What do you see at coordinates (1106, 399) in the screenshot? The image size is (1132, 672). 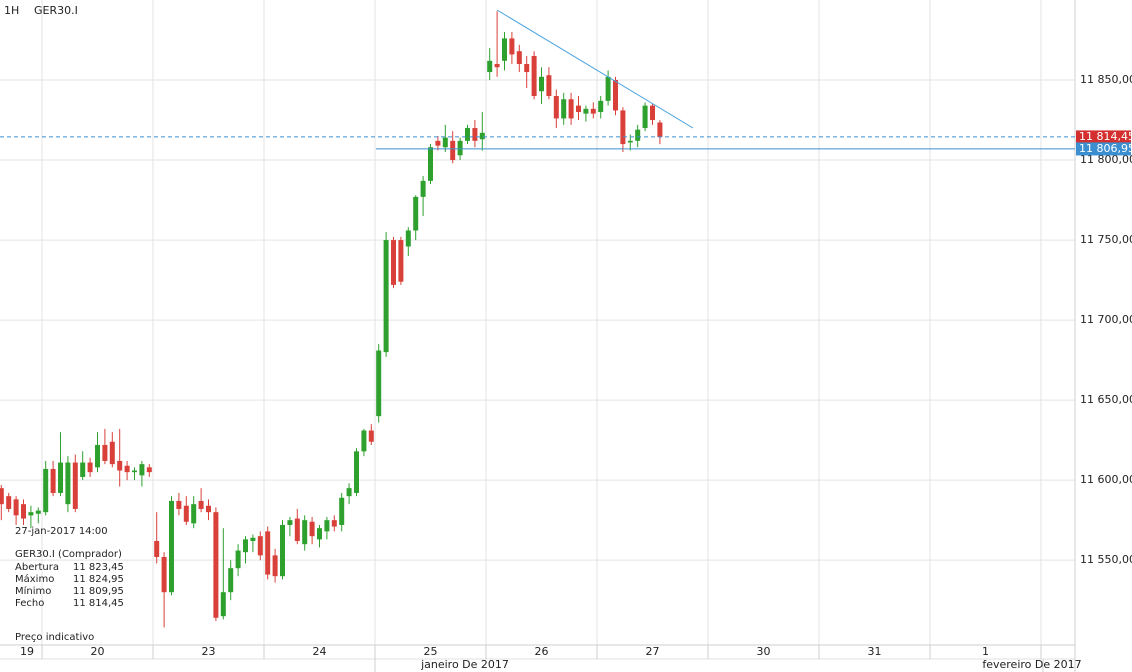 I see `y-tick-label: 11 650,00` at bounding box center [1106, 399].